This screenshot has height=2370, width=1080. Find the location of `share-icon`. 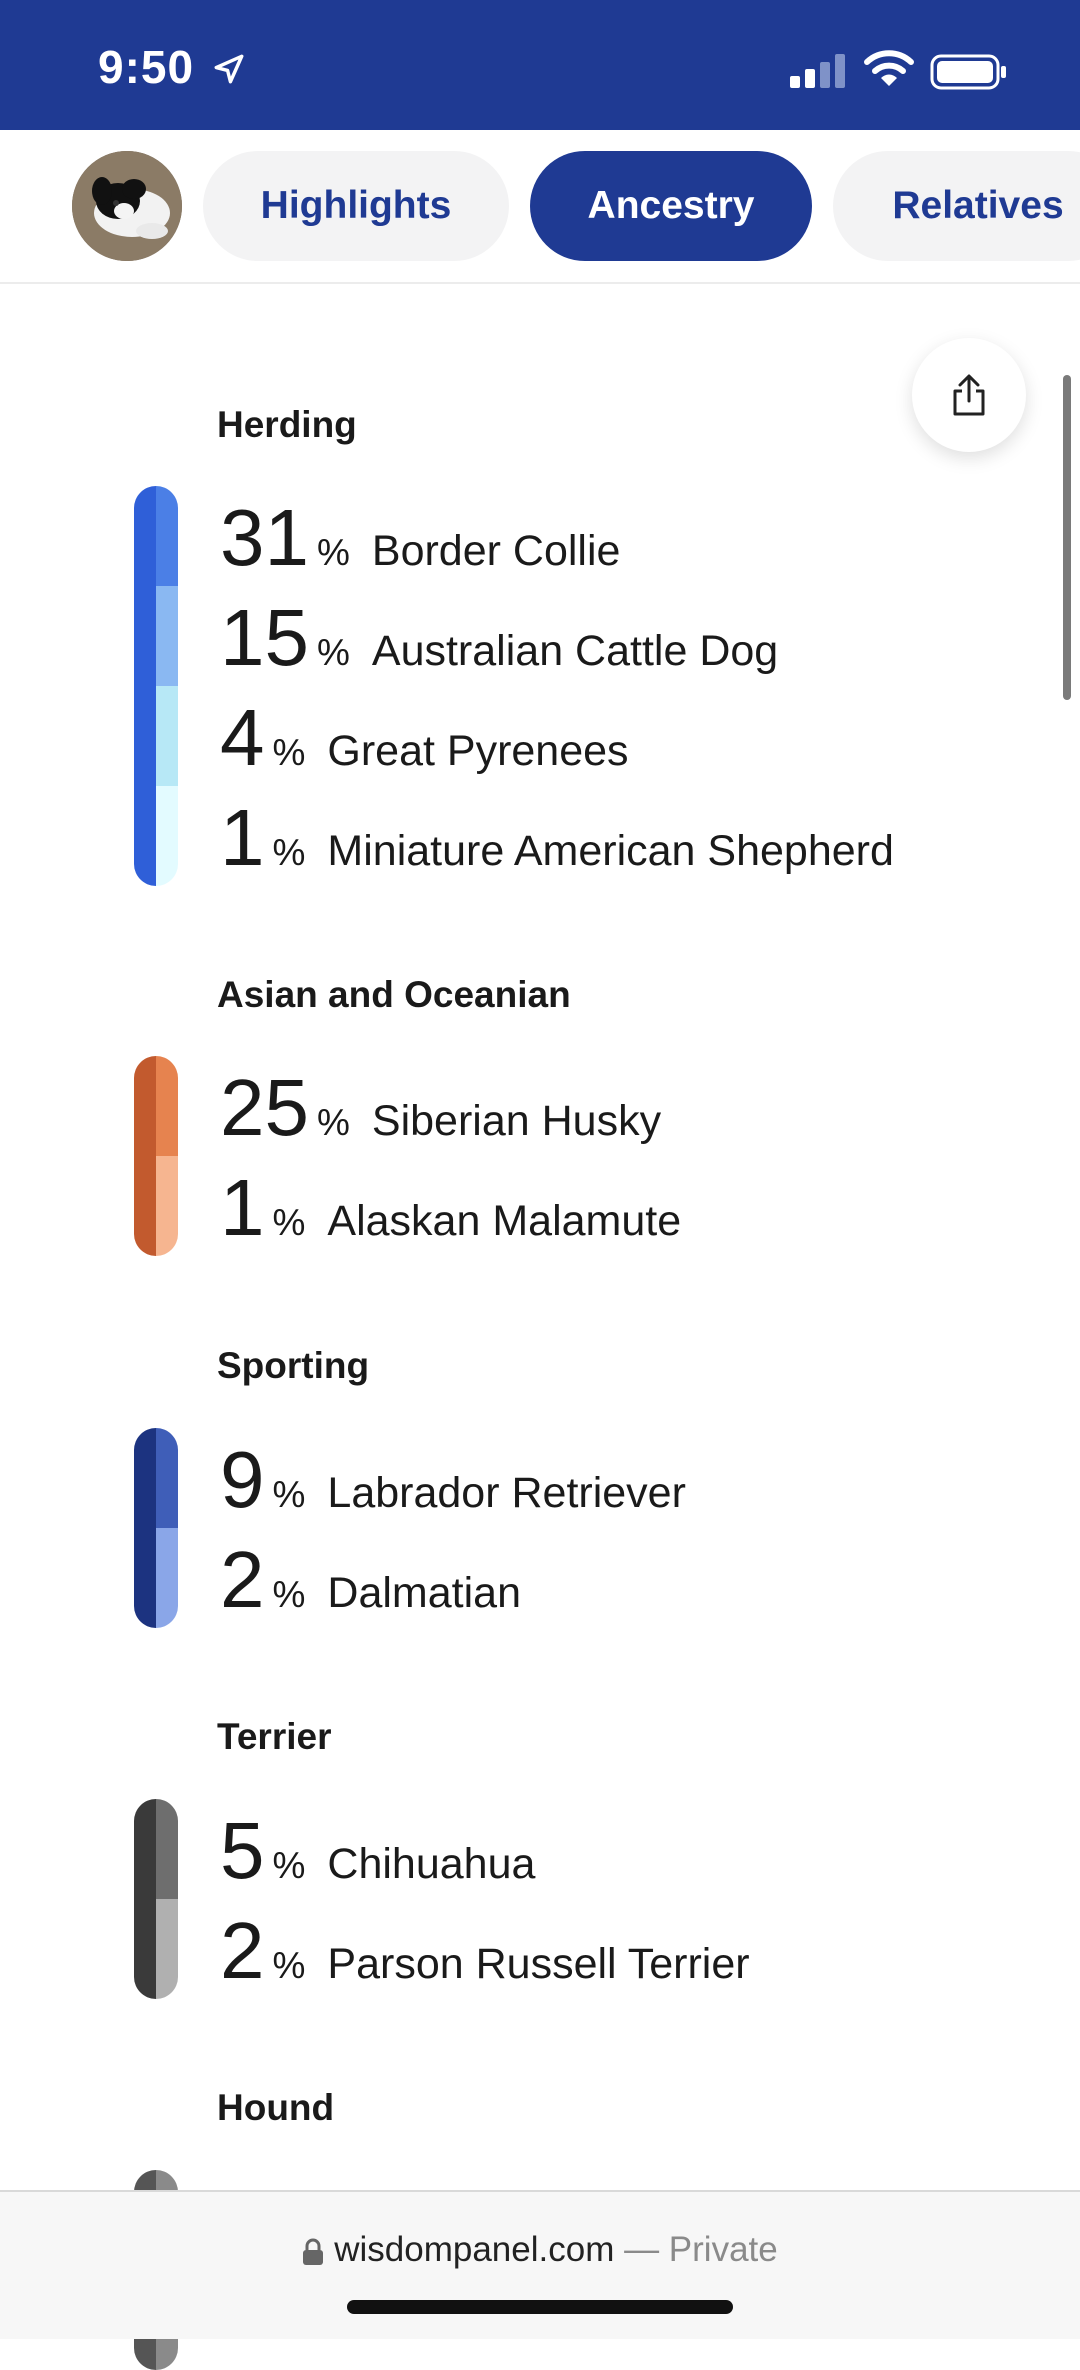

share-icon is located at coordinates (969, 395).